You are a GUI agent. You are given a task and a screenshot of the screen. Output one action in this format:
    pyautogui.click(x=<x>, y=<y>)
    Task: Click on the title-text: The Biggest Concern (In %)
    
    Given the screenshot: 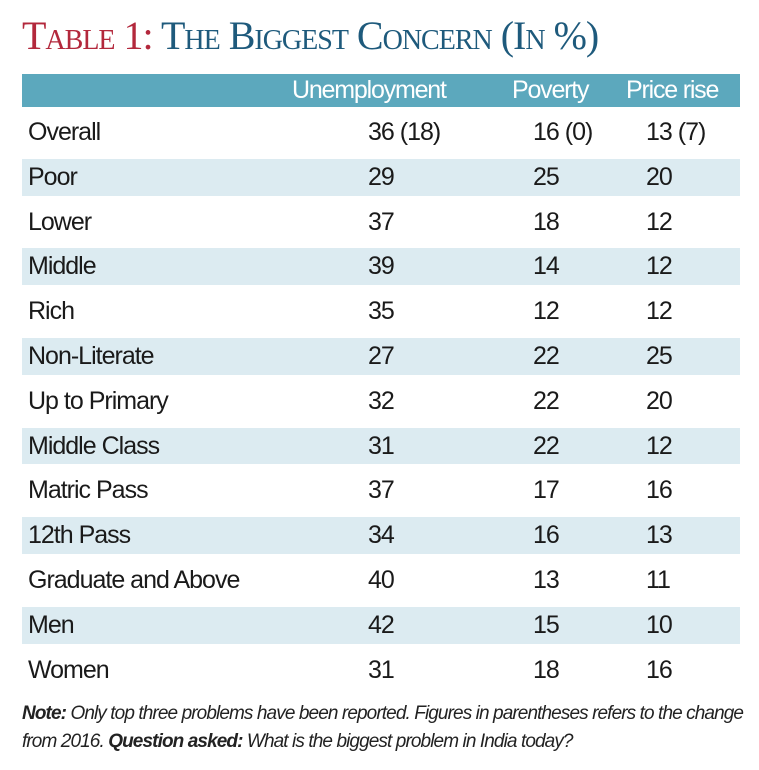 What is the action you would take?
    pyautogui.click(x=379, y=35)
    